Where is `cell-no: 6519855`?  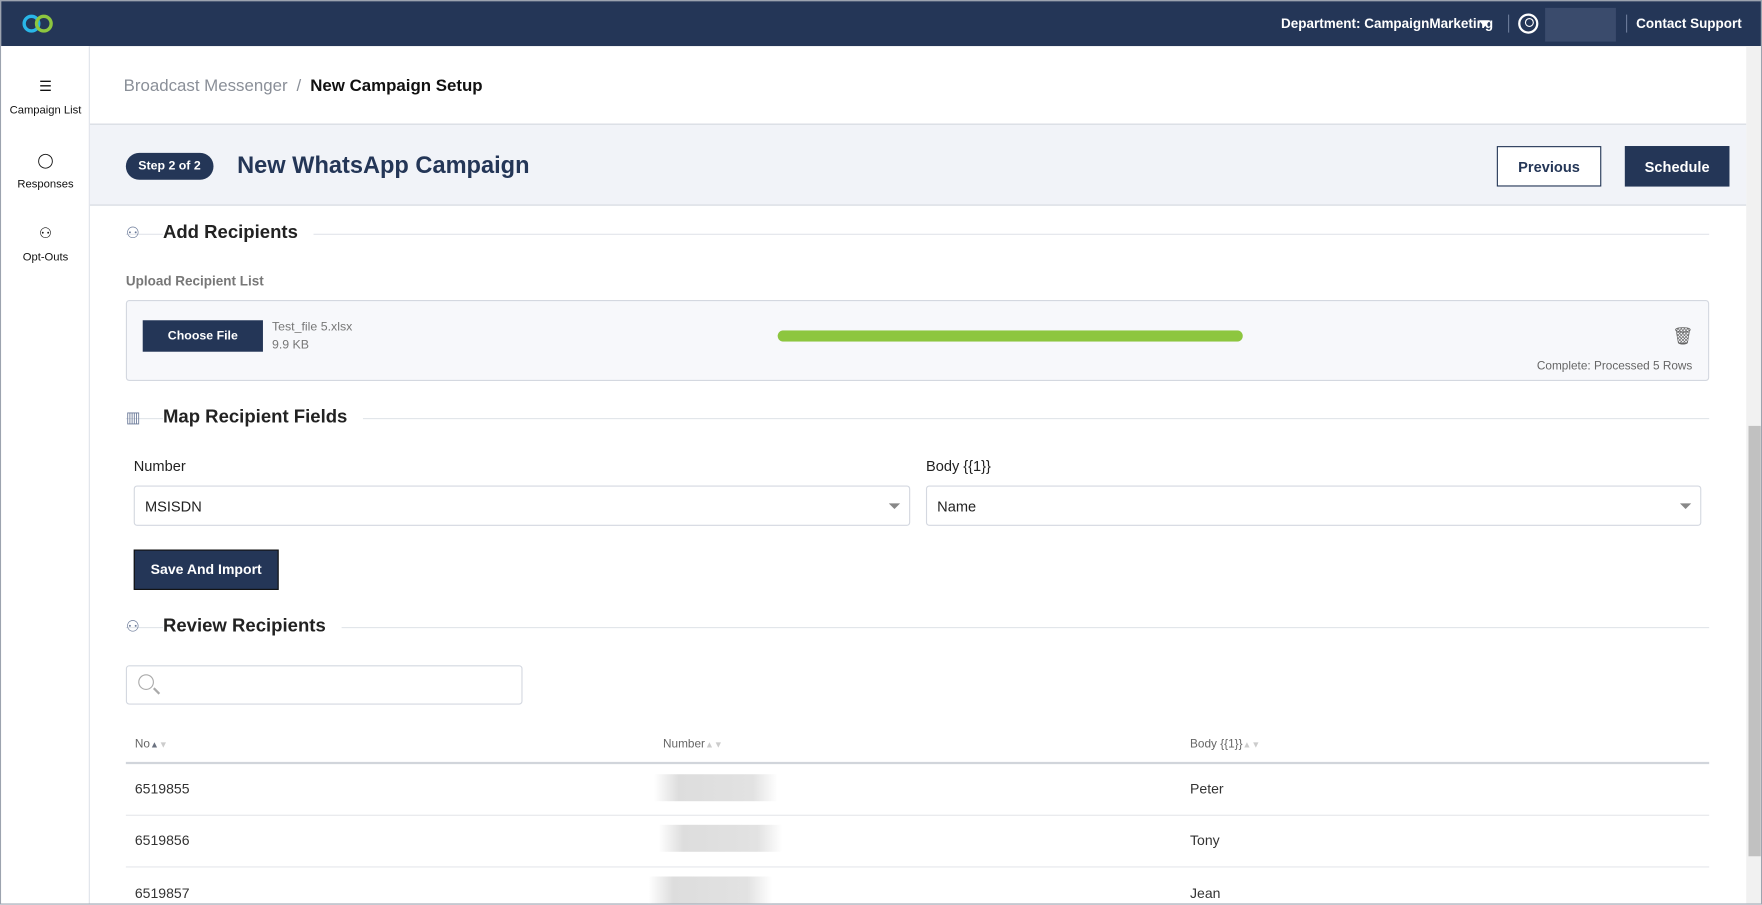
cell-no: 6519855 is located at coordinates (162, 788).